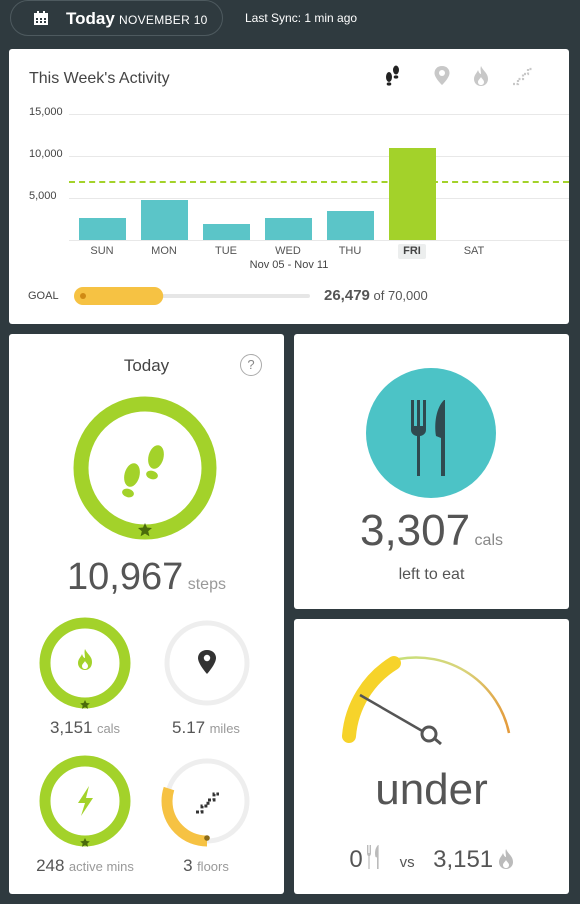 This screenshot has height=904, width=580. What do you see at coordinates (431, 756) in the screenshot?
I see `calorie-balance-card: under 0 vs 3,151` at bounding box center [431, 756].